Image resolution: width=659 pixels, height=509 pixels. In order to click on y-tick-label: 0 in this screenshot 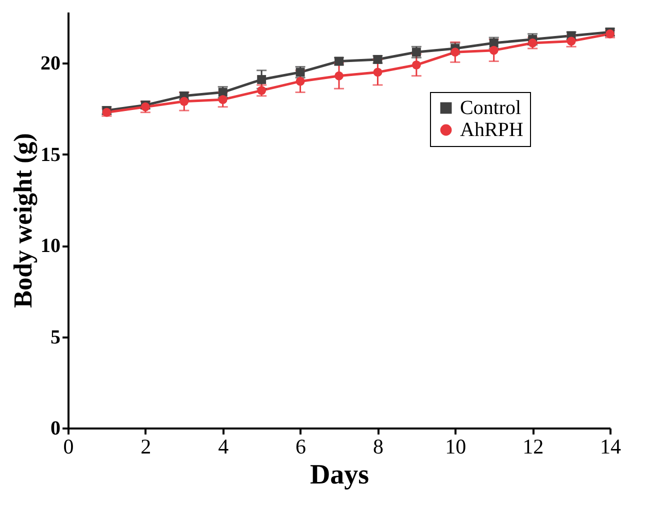, I will do `click(55, 429)`.